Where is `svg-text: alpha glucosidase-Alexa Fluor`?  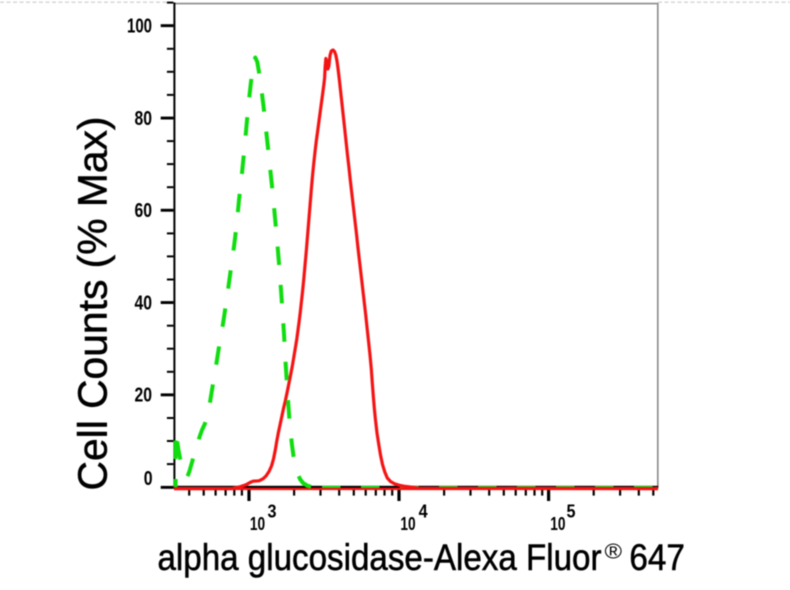 svg-text: alpha glucosidase-Alexa Fluor is located at coordinates (380, 557).